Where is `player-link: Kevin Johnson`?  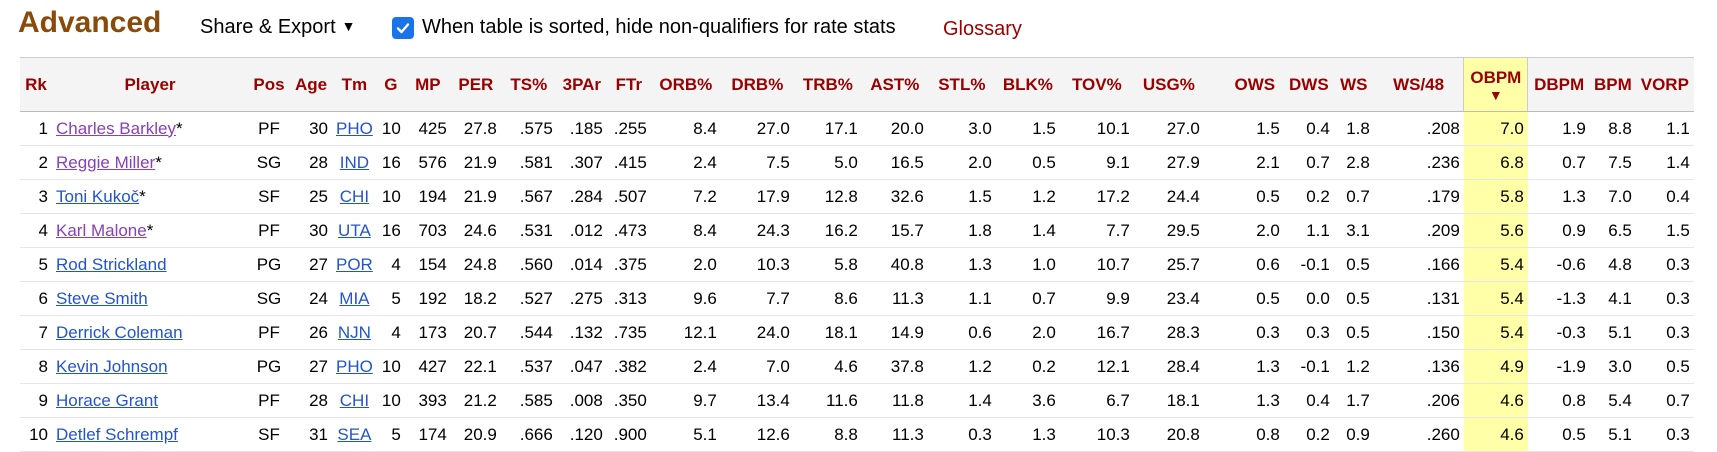 player-link: Kevin Johnson is located at coordinates (112, 366).